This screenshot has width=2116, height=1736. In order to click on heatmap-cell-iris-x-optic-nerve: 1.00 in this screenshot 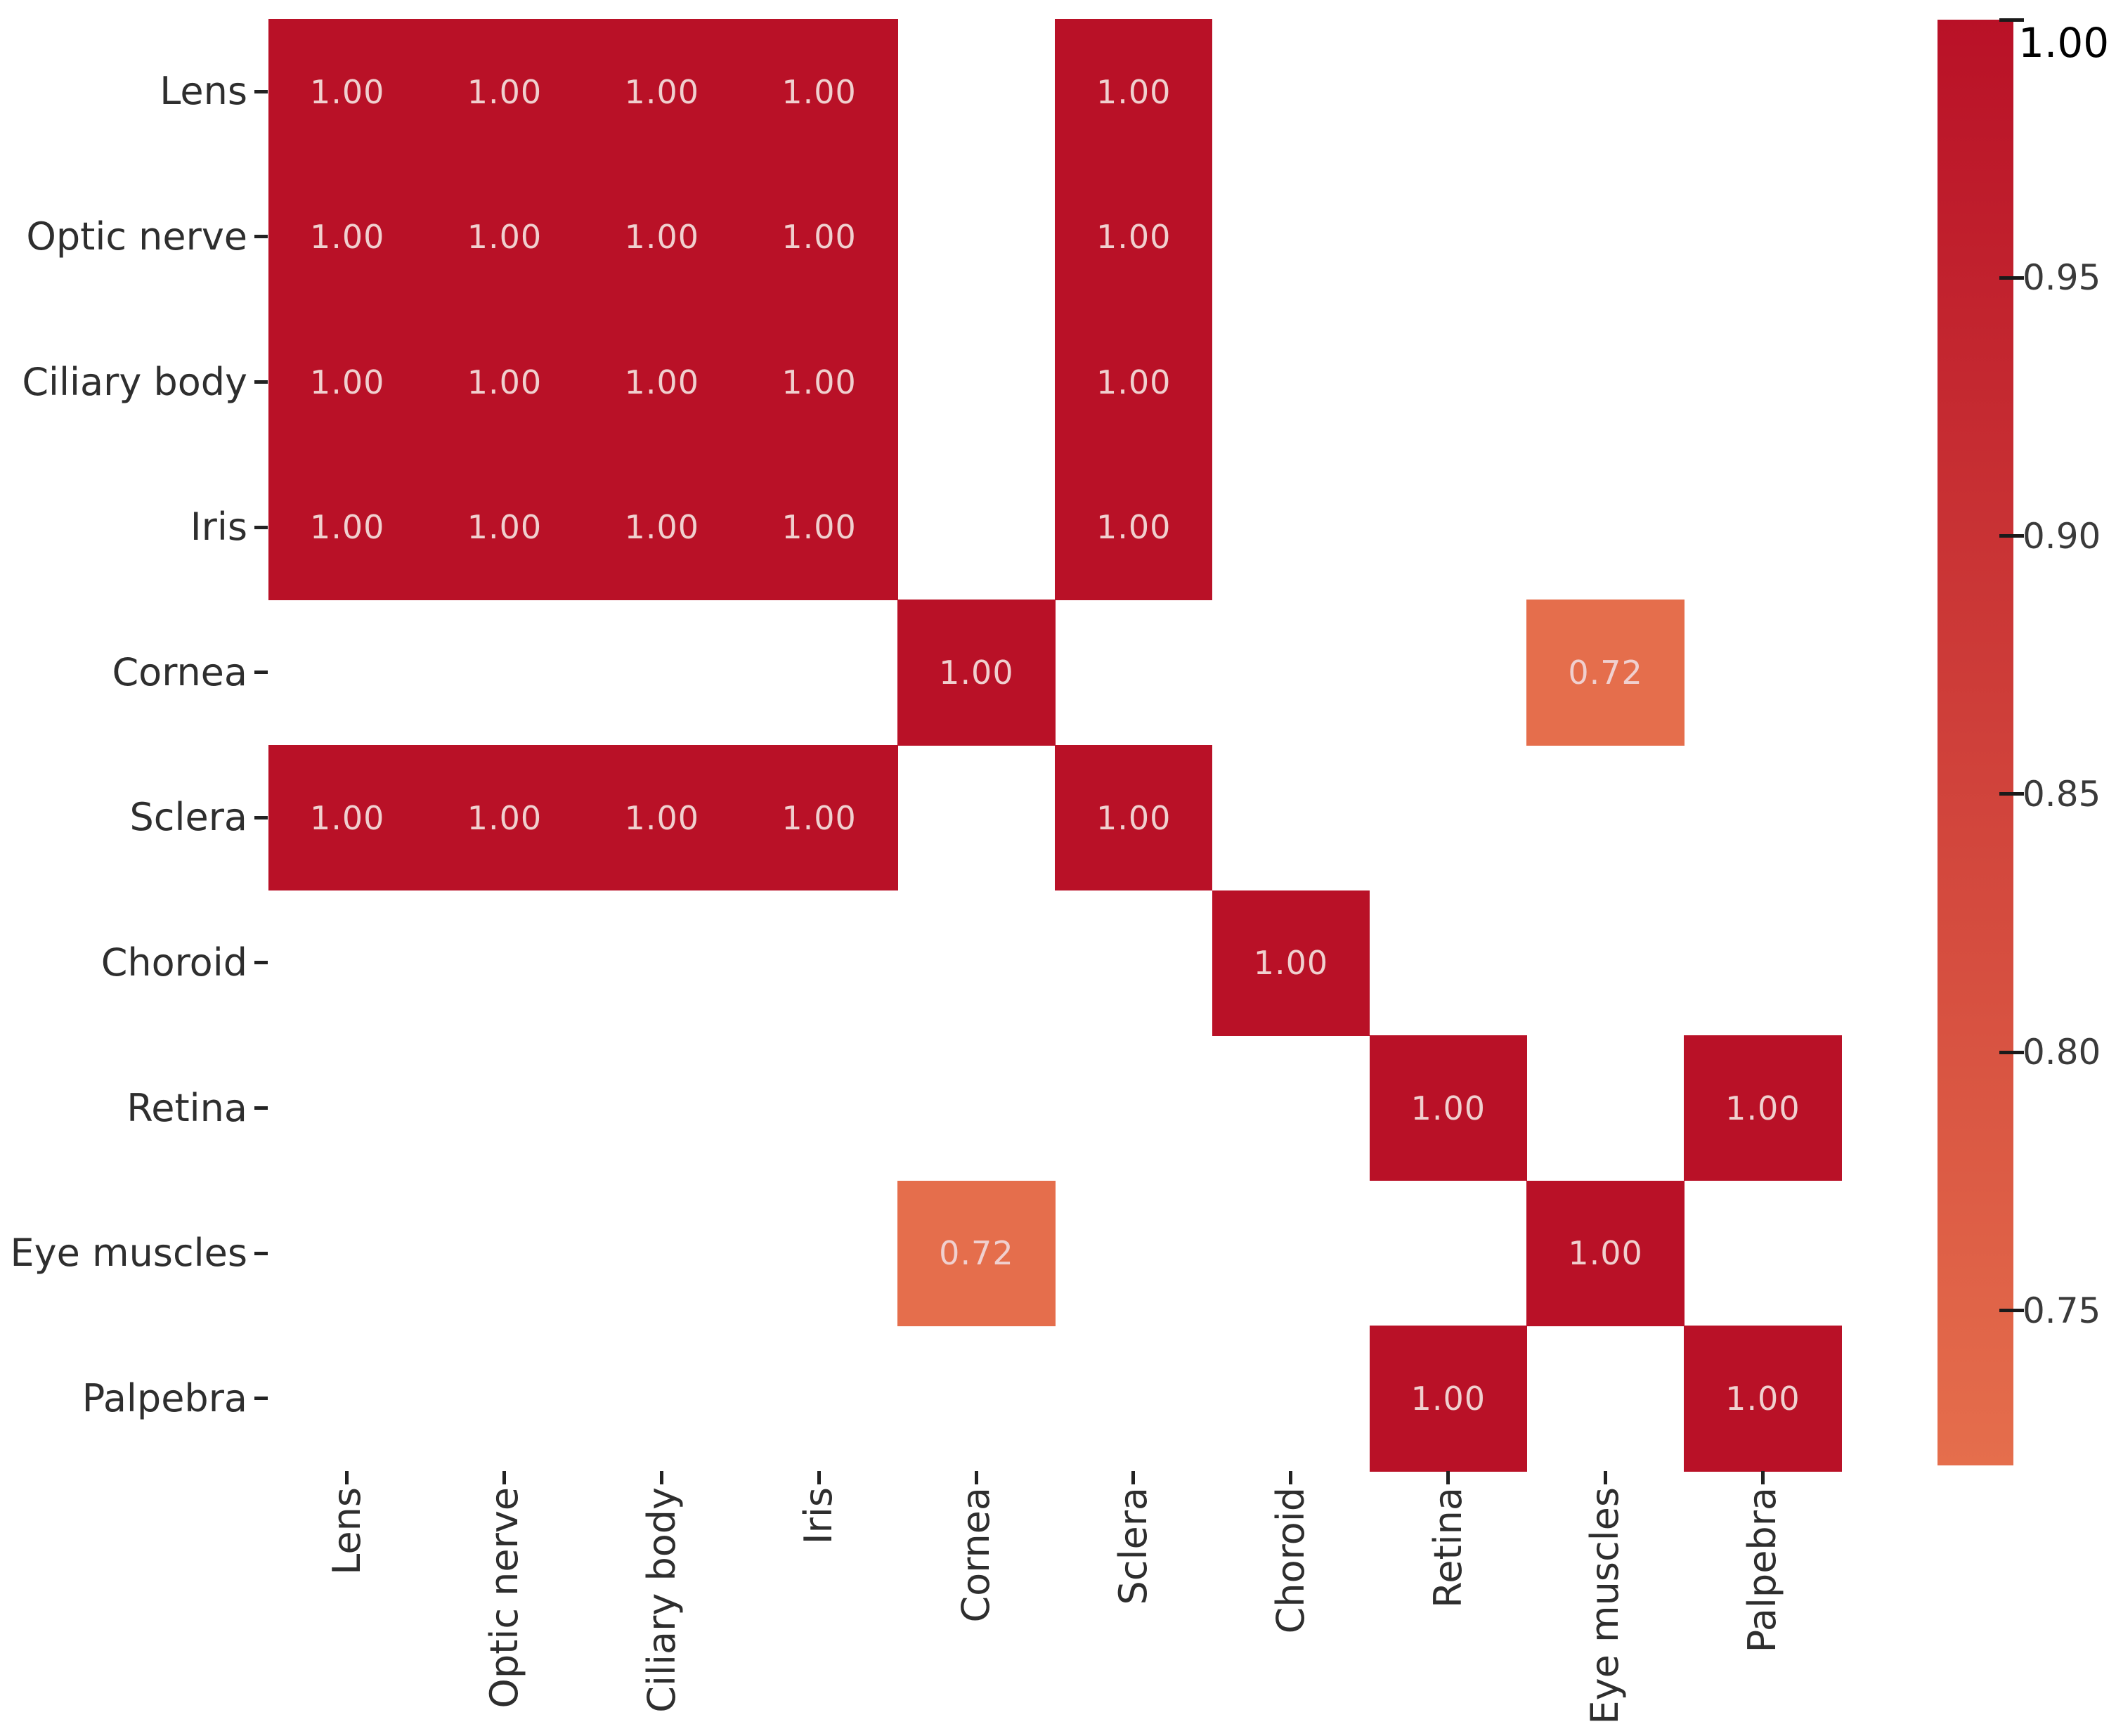, I will do `click(504, 527)`.